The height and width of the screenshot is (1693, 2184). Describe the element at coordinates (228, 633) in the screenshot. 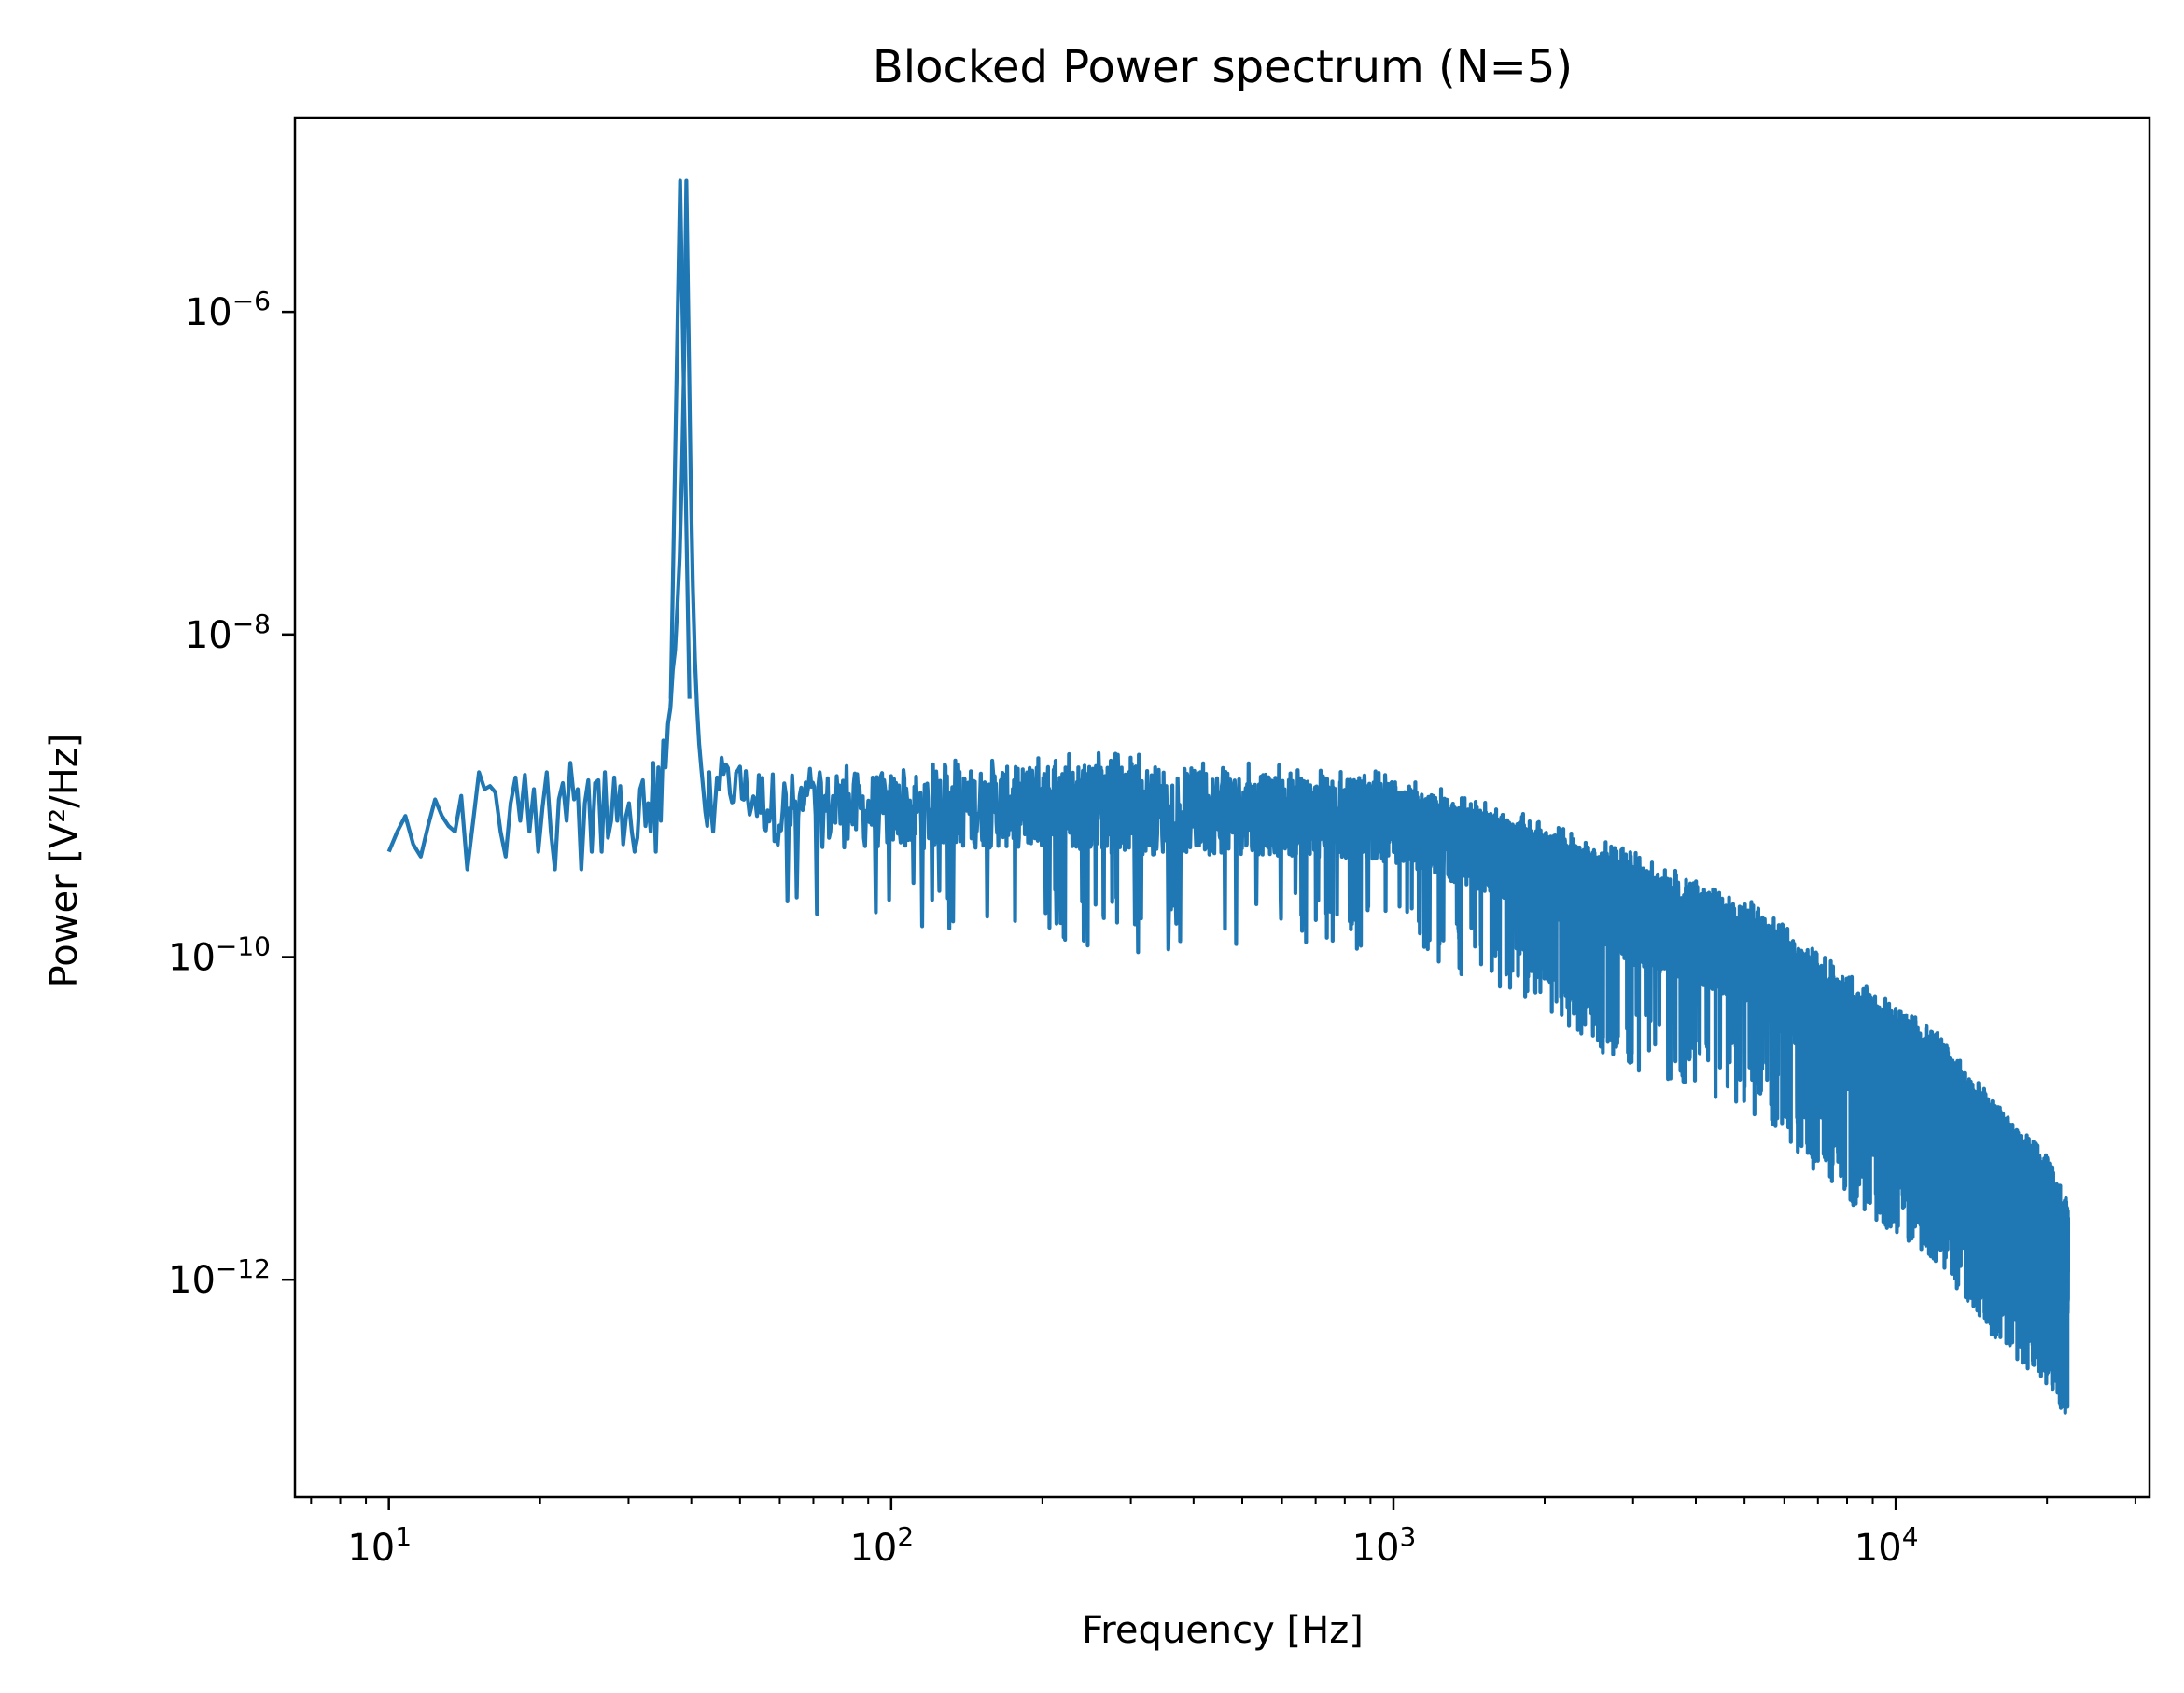

I see `y-tick-label: 10⁻⁸` at that location.